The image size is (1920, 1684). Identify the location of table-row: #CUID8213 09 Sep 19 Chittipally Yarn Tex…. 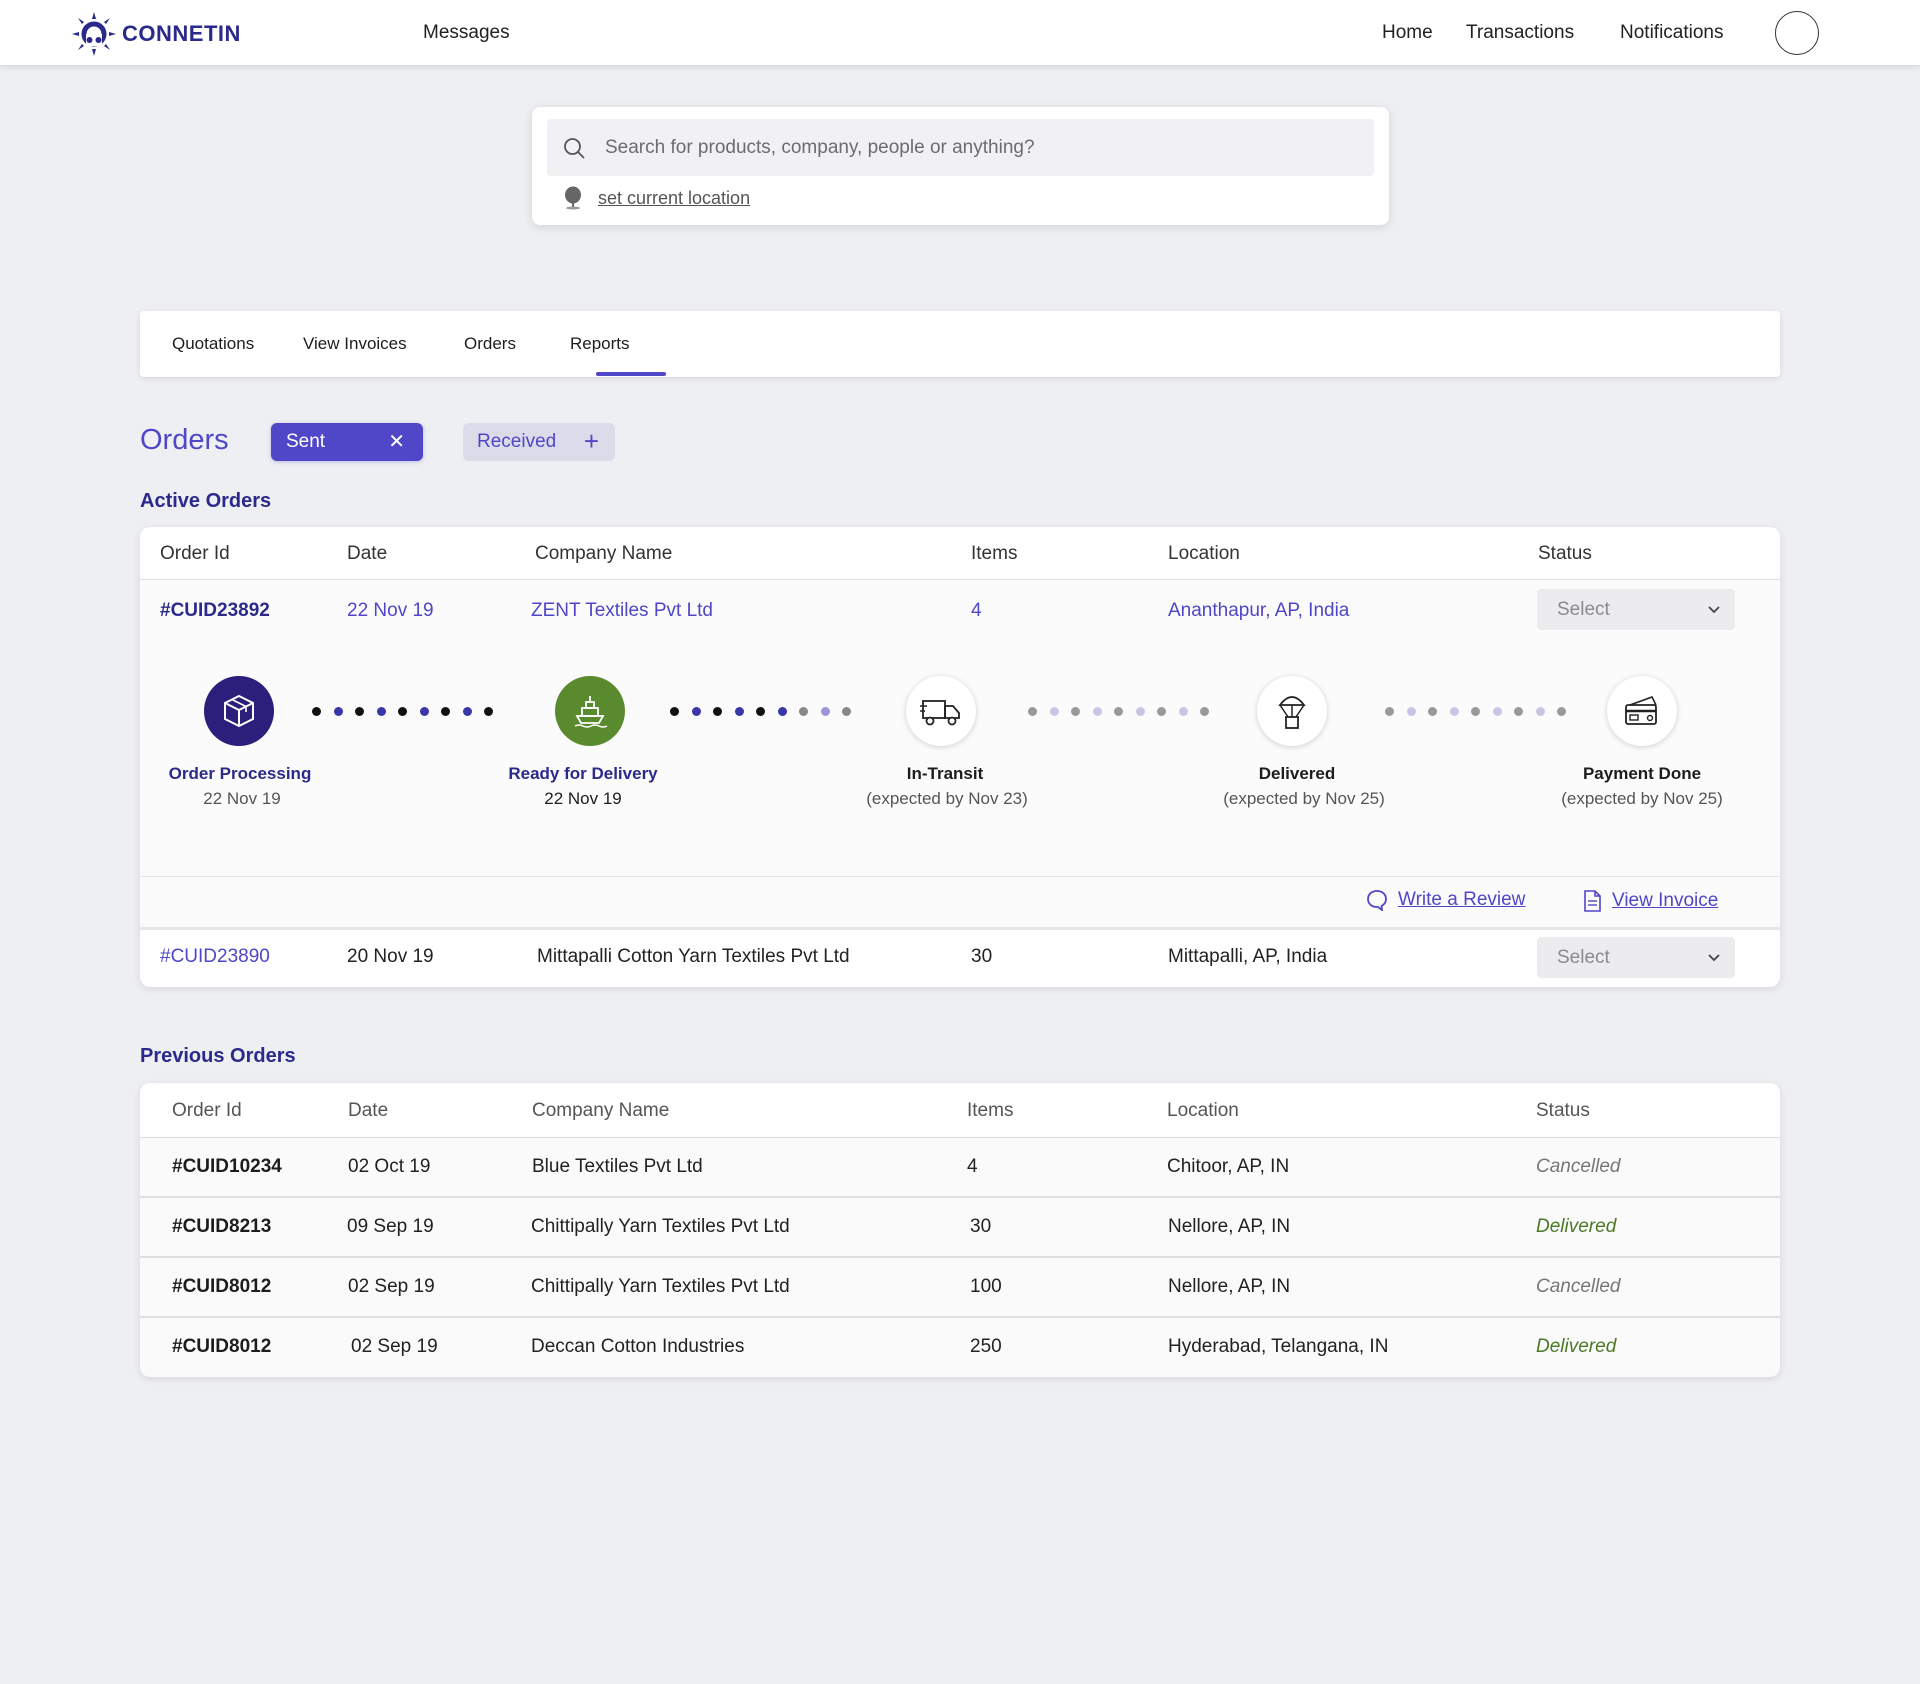
(960, 1228).